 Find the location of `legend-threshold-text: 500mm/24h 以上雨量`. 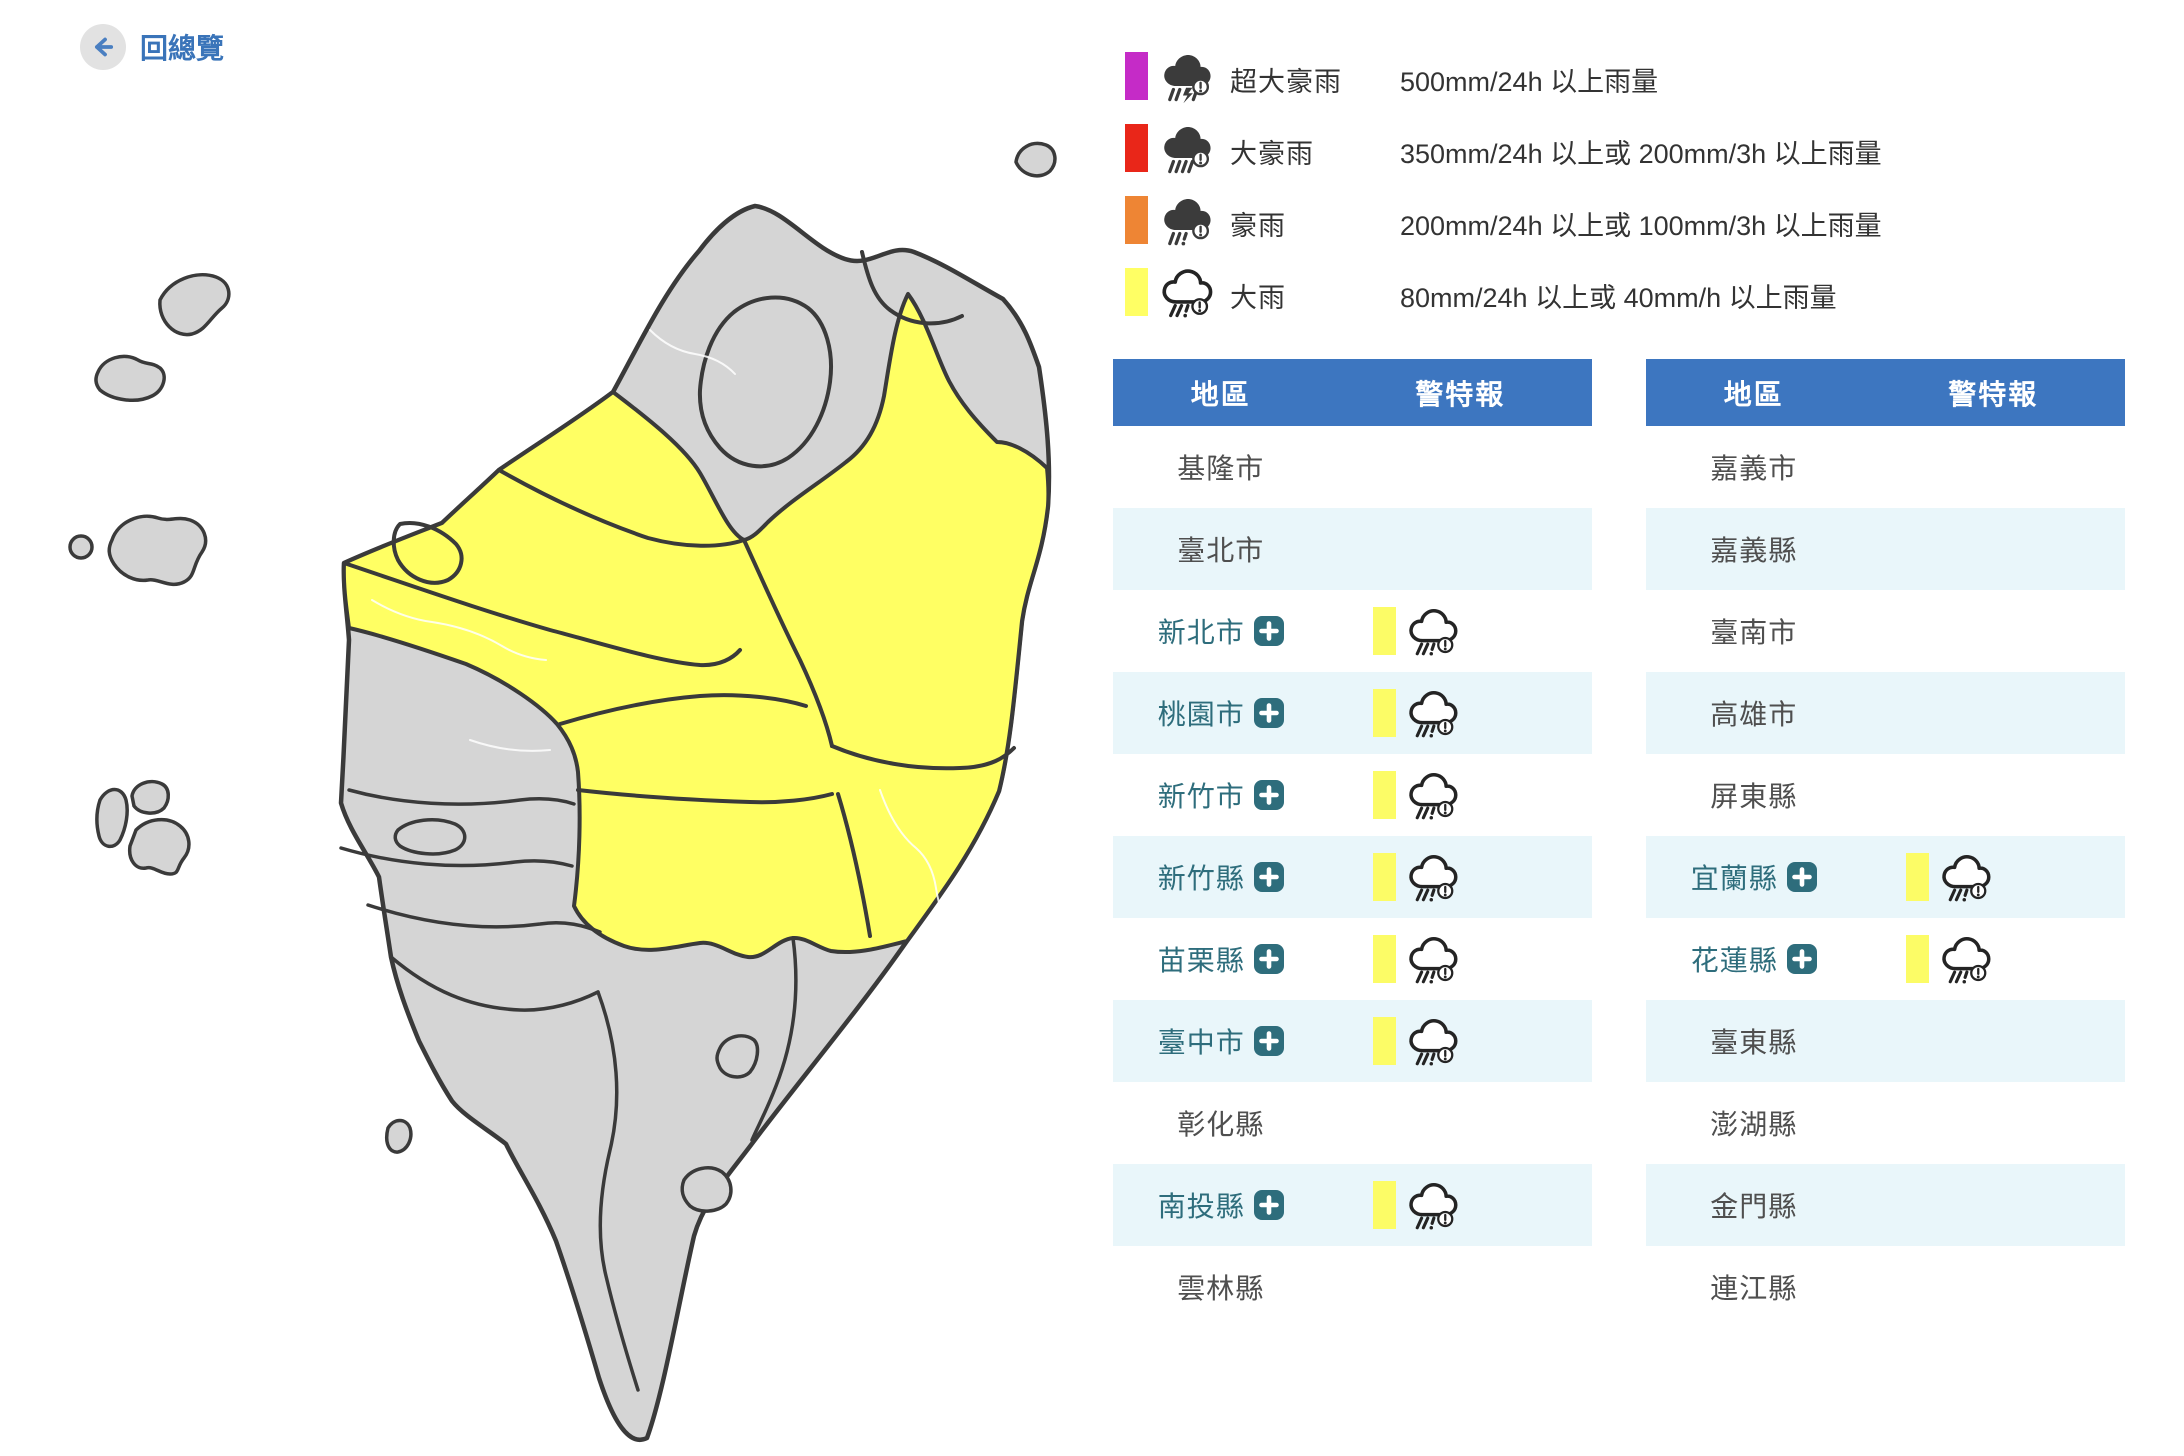

legend-threshold-text: 500mm/24h 以上雨量 is located at coordinates (1529, 82).